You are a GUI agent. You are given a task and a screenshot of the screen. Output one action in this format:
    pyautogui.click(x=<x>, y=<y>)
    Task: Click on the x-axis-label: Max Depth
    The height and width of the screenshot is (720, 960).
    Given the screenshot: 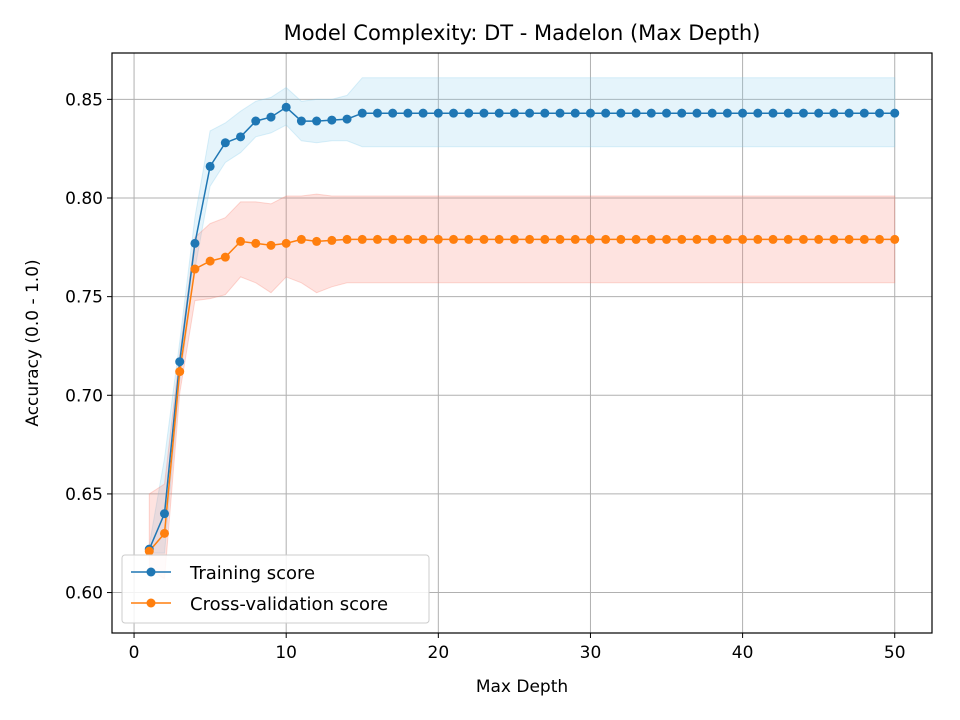 What is the action you would take?
    pyautogui.click(x=522, y=687)
    